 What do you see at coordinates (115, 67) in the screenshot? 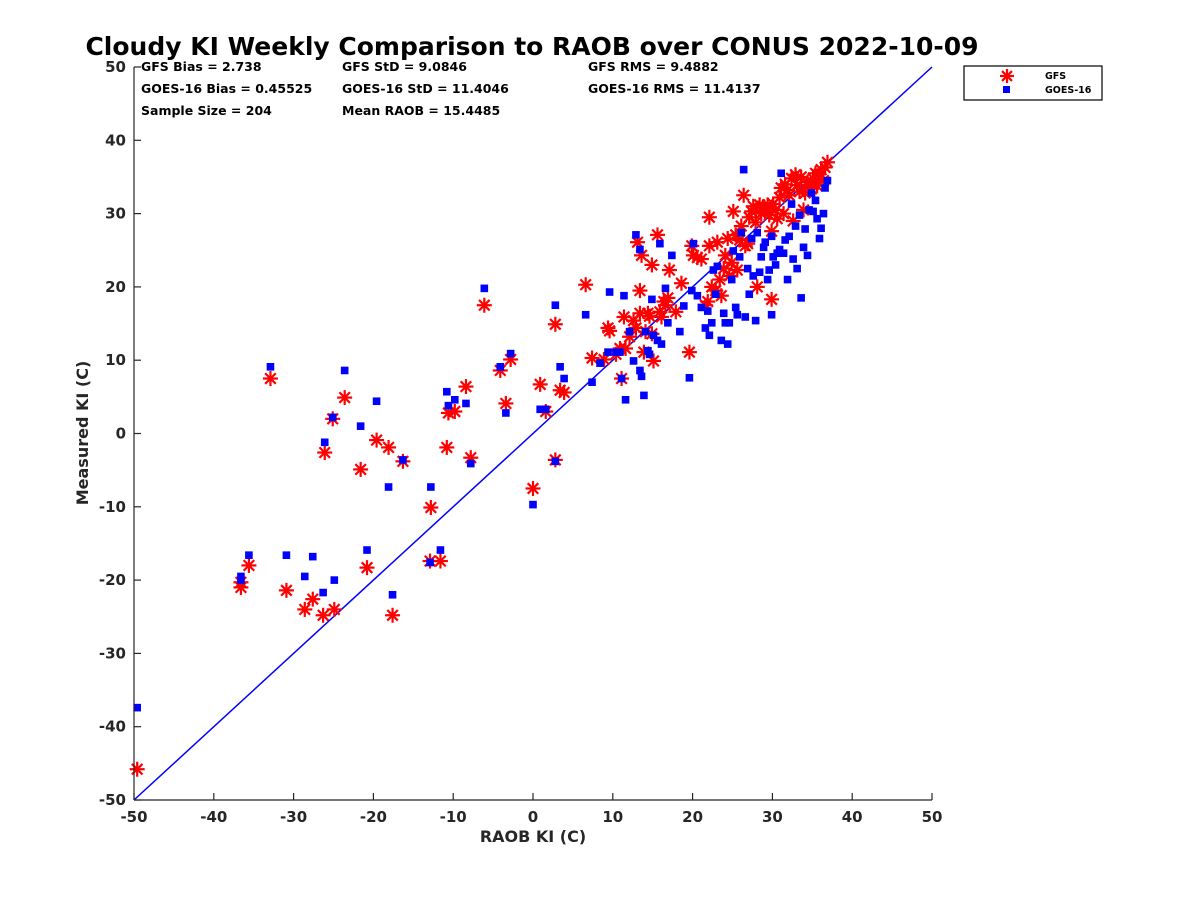
I see `y-tick-label: 50` at bounding box center [115, 67].